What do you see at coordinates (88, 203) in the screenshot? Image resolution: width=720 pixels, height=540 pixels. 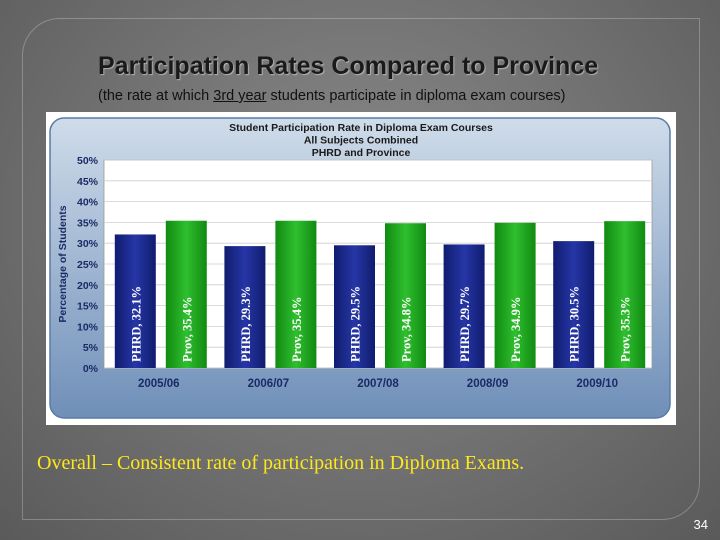 I see `y-tick-label: 40%` at bounding box center [88, 203].